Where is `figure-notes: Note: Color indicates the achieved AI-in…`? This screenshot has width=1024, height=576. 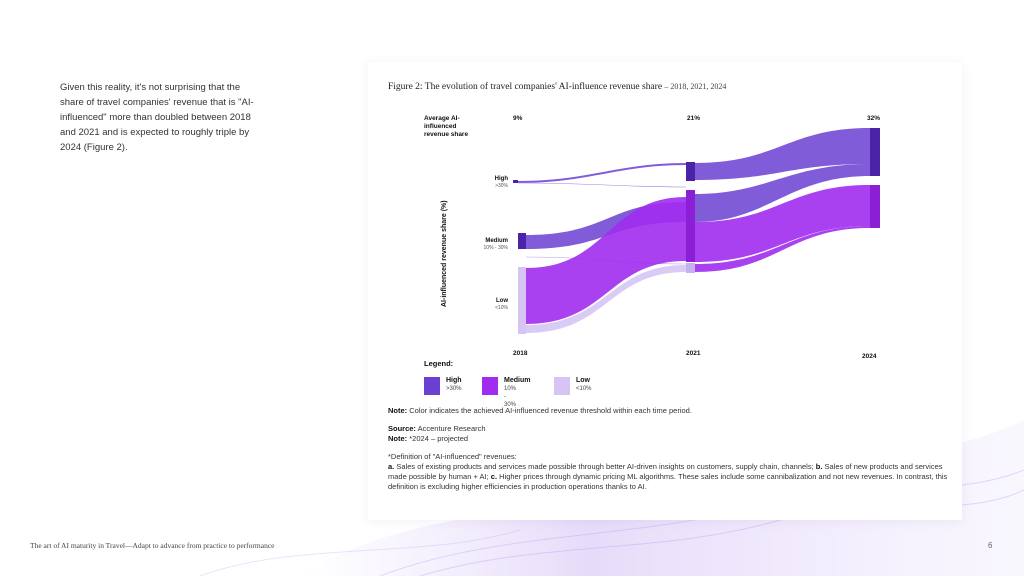 figure-notes: Note: Color indicates the achieved AI-in… is located at coordinates (668, 449).